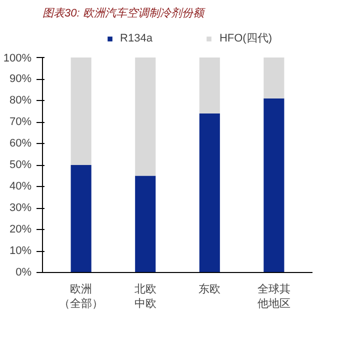  I want to click on y-tick-label: 60%, so click(20, 144).